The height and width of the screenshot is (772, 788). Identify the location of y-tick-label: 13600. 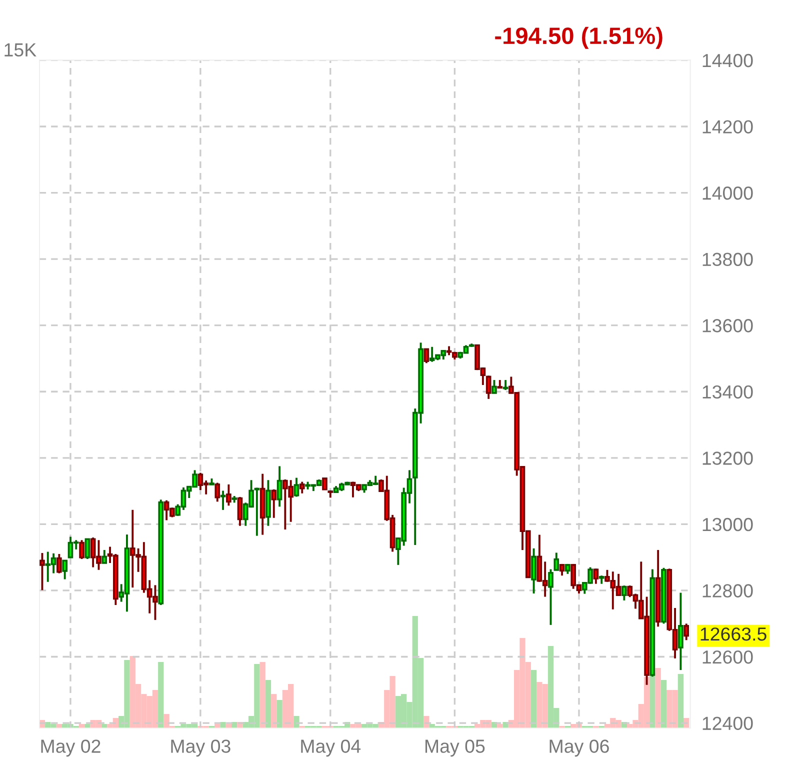
(727, 325).